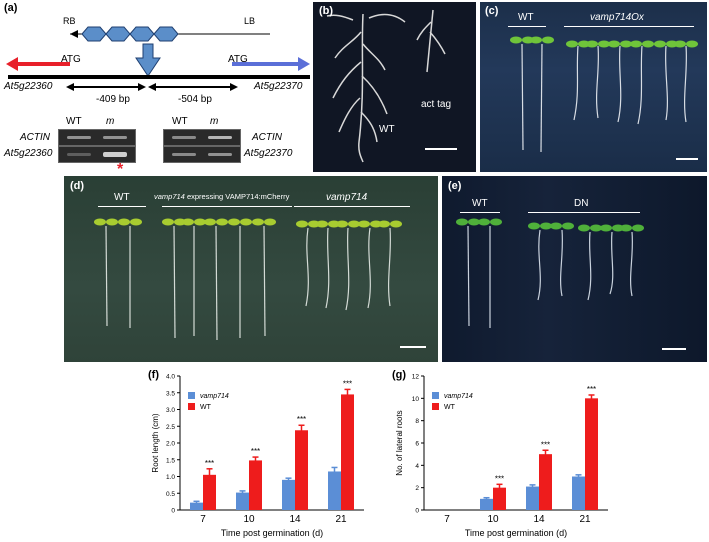 The height and width of the screenshot is (542, 709). Describe the element at coordinates (77, 186) in the screenshot. I see `panel-d-label: (d)` at that location.